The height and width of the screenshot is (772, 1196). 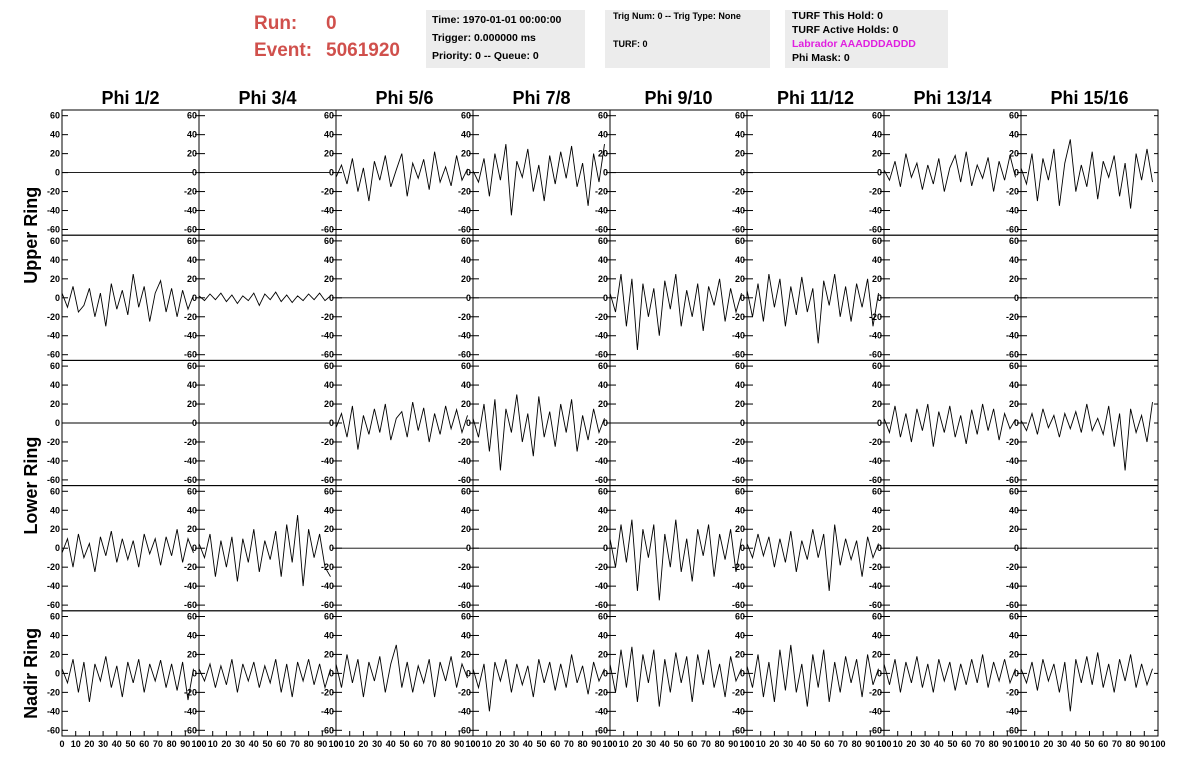 What do you see at coordinates (331, 23) in the screenshot?
I see `run-value: 0` at bounding box center [331, 23].